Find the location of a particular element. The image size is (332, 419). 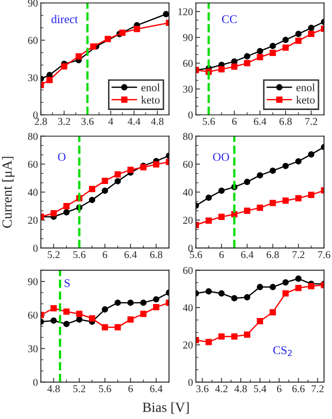

y-tick-label: 90 is located at coordinates (188, 38).